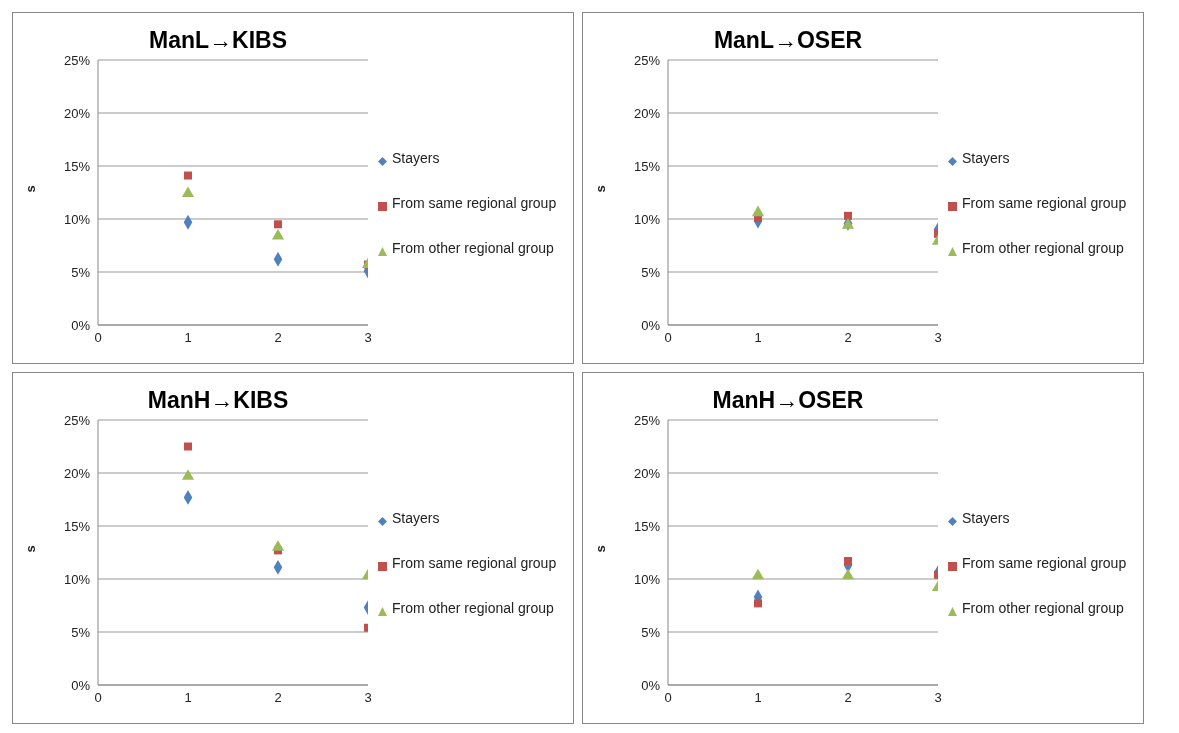 This screenshot has width=1179, height=733. What do you see at coordinates (788, 400) in the screenshot?
I see `chart-title: ManH→OSER` at bounding box center [788, 400].